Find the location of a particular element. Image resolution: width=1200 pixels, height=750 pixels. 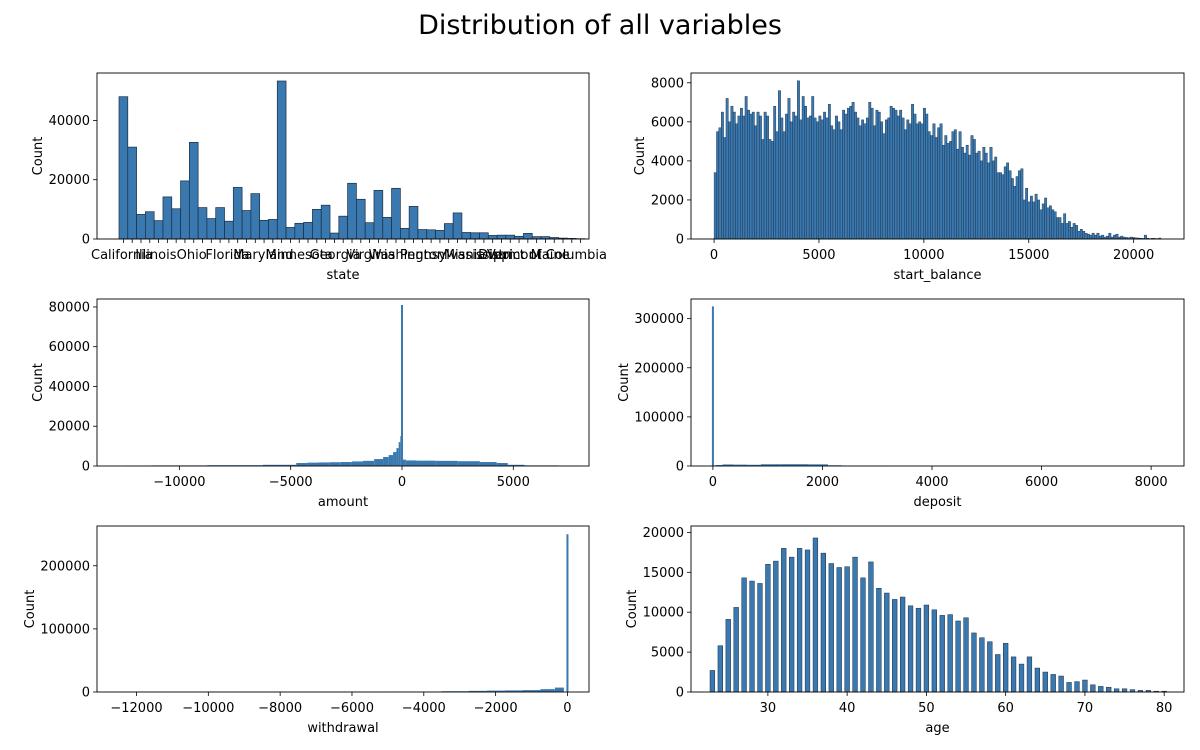

x-tick-label: −5000 is located at coordinates (291, 482).